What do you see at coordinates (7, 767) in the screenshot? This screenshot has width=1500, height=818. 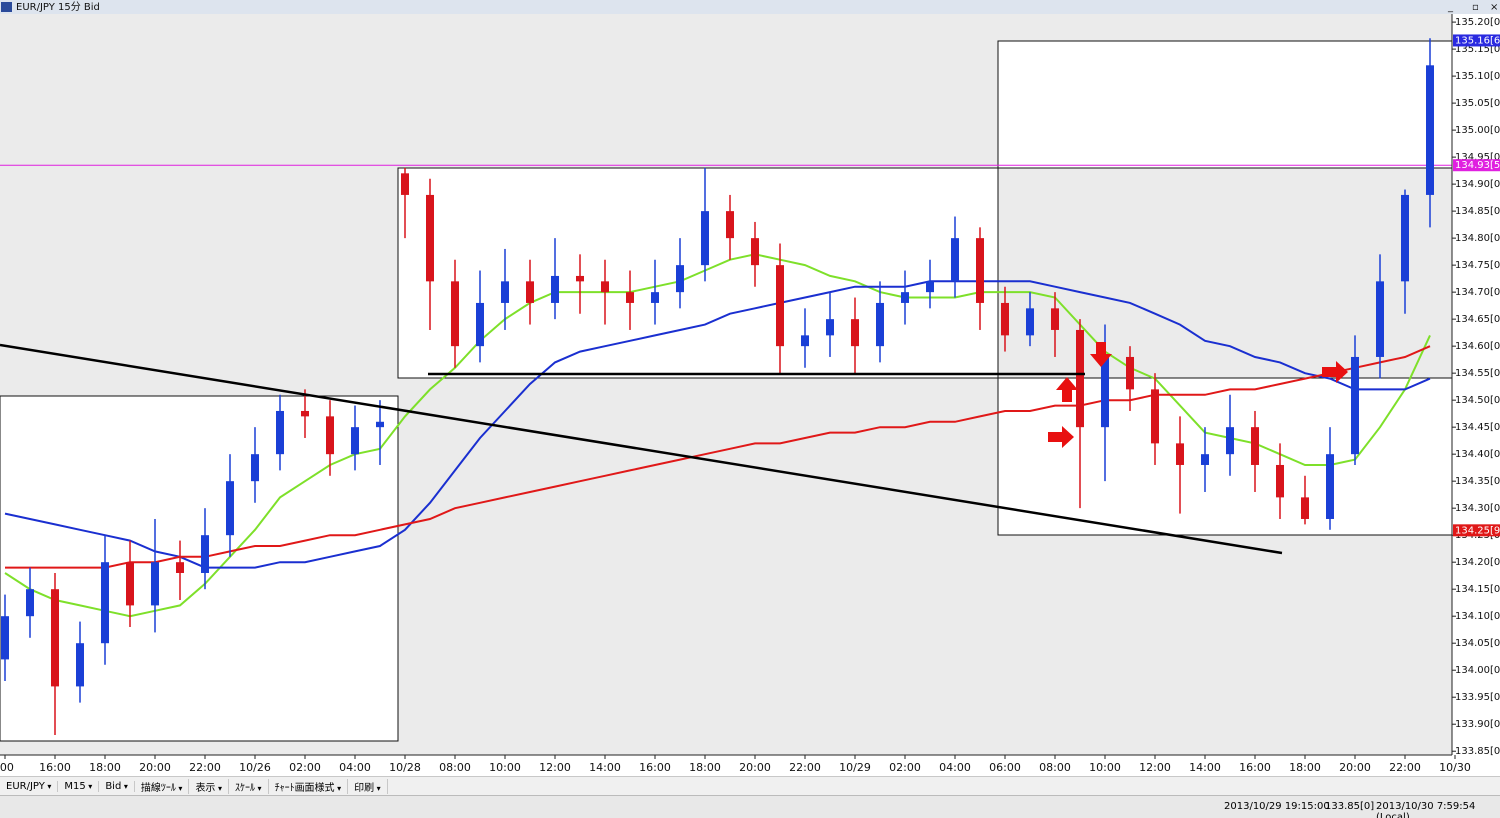 I see `x-tick-label: :00` at bounding box center [7, 767].